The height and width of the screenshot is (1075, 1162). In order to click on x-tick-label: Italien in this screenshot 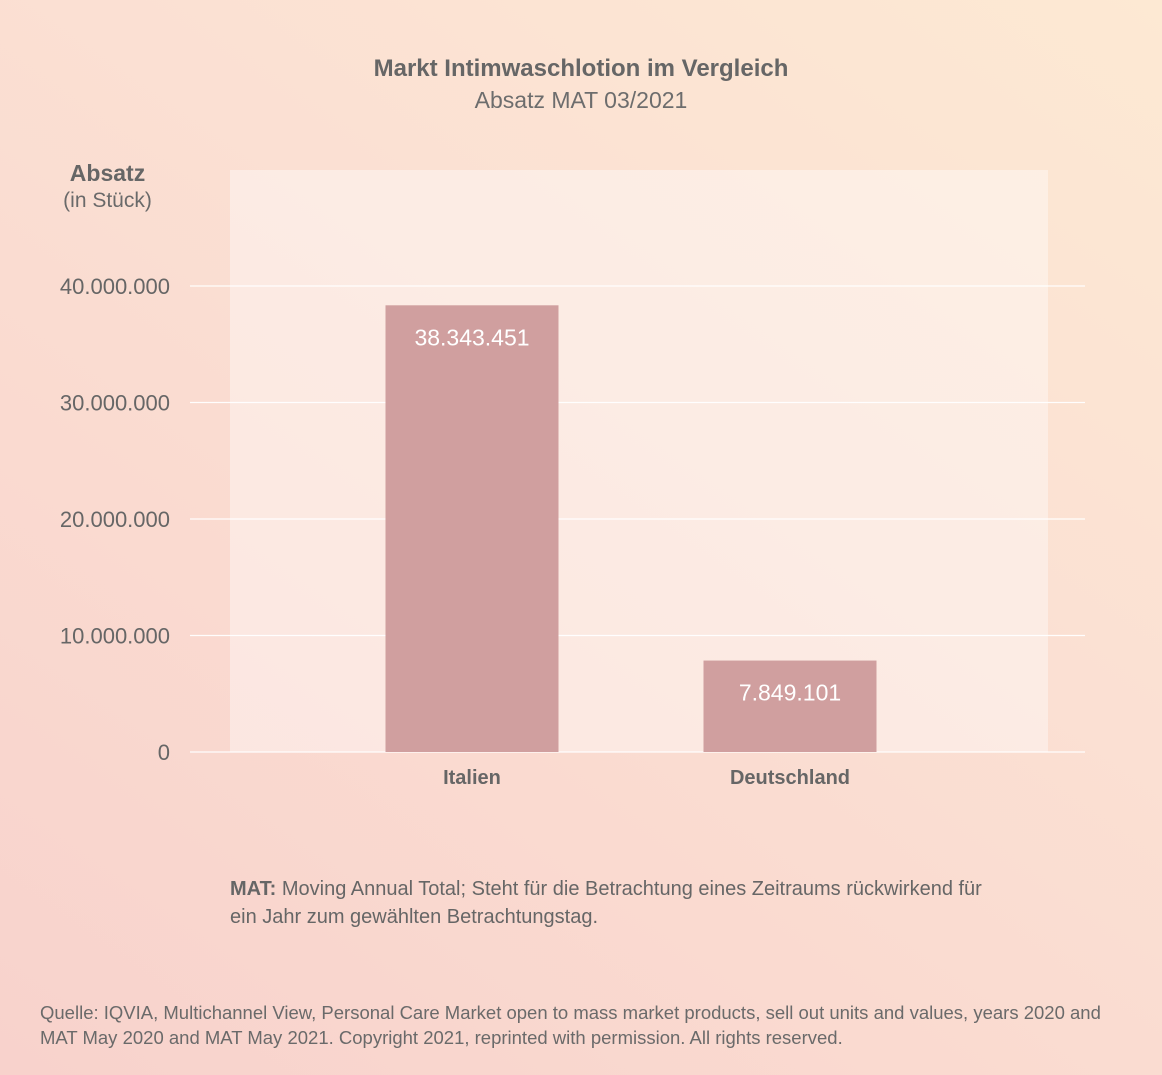, I will do `click(472, 778)`.